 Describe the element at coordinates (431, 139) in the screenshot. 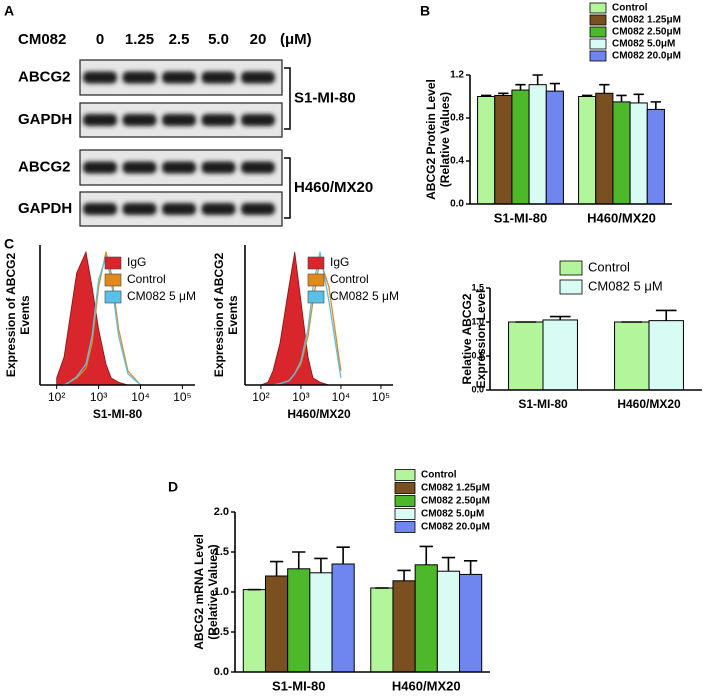

I see `y-axis-label: ABCG2 Protein Level` at that location.